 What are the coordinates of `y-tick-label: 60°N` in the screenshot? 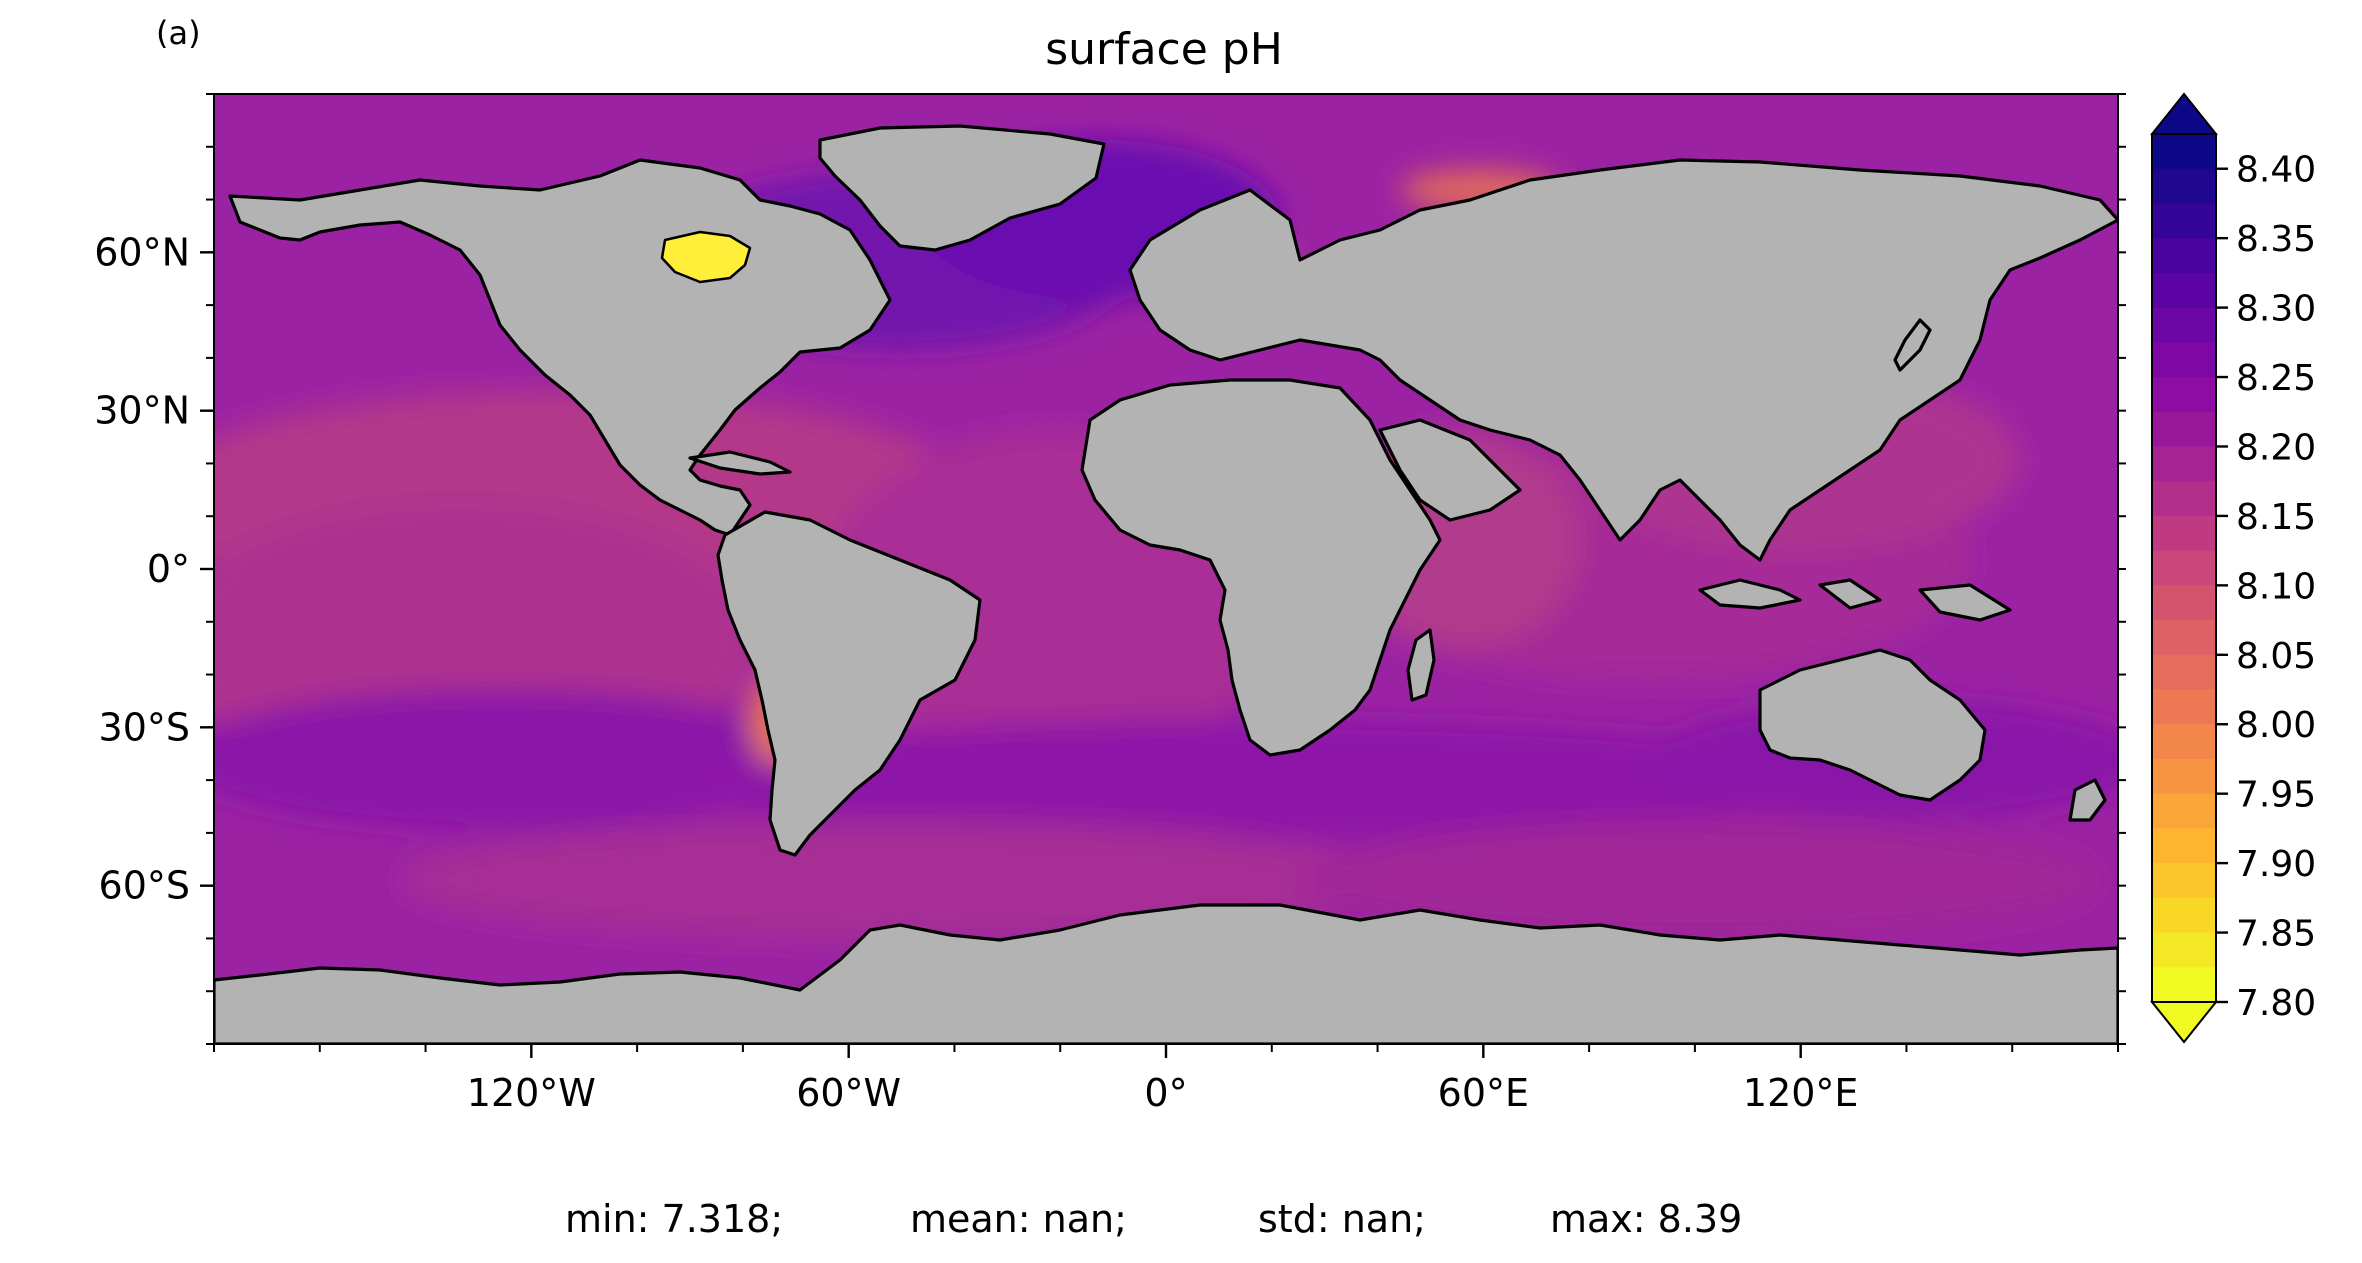 It's located at (142, 252).